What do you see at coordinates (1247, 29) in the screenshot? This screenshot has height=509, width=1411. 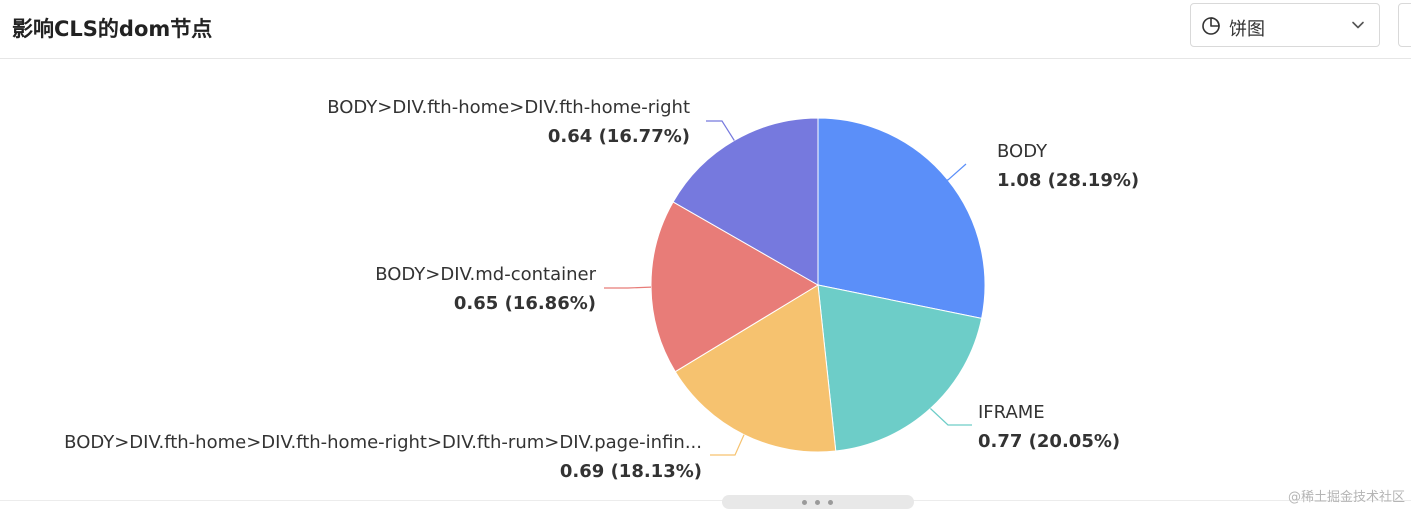 I see `chart-type-select-value: 饼图` at bounding box center [1247, 29].